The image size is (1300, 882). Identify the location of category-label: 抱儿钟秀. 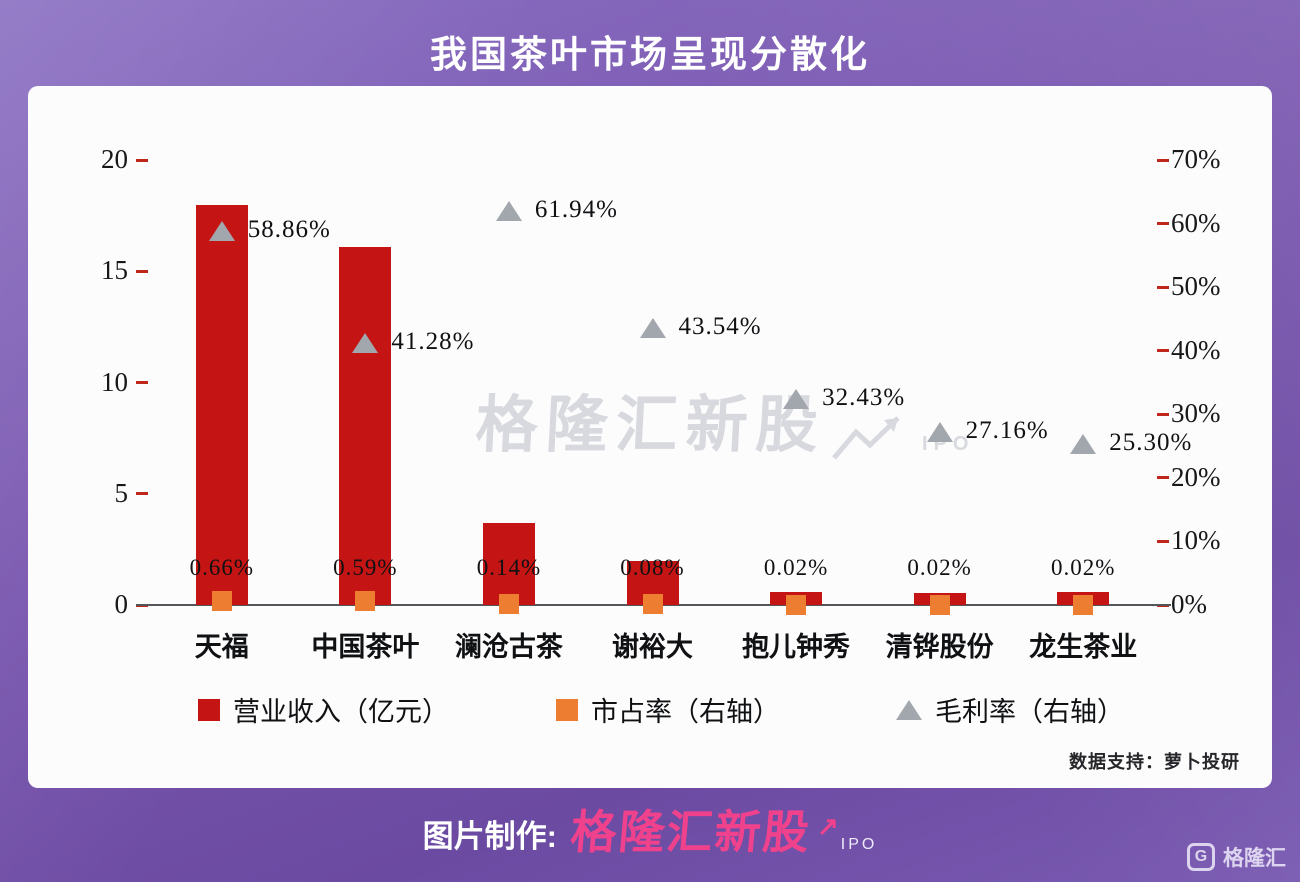
(796, 647).